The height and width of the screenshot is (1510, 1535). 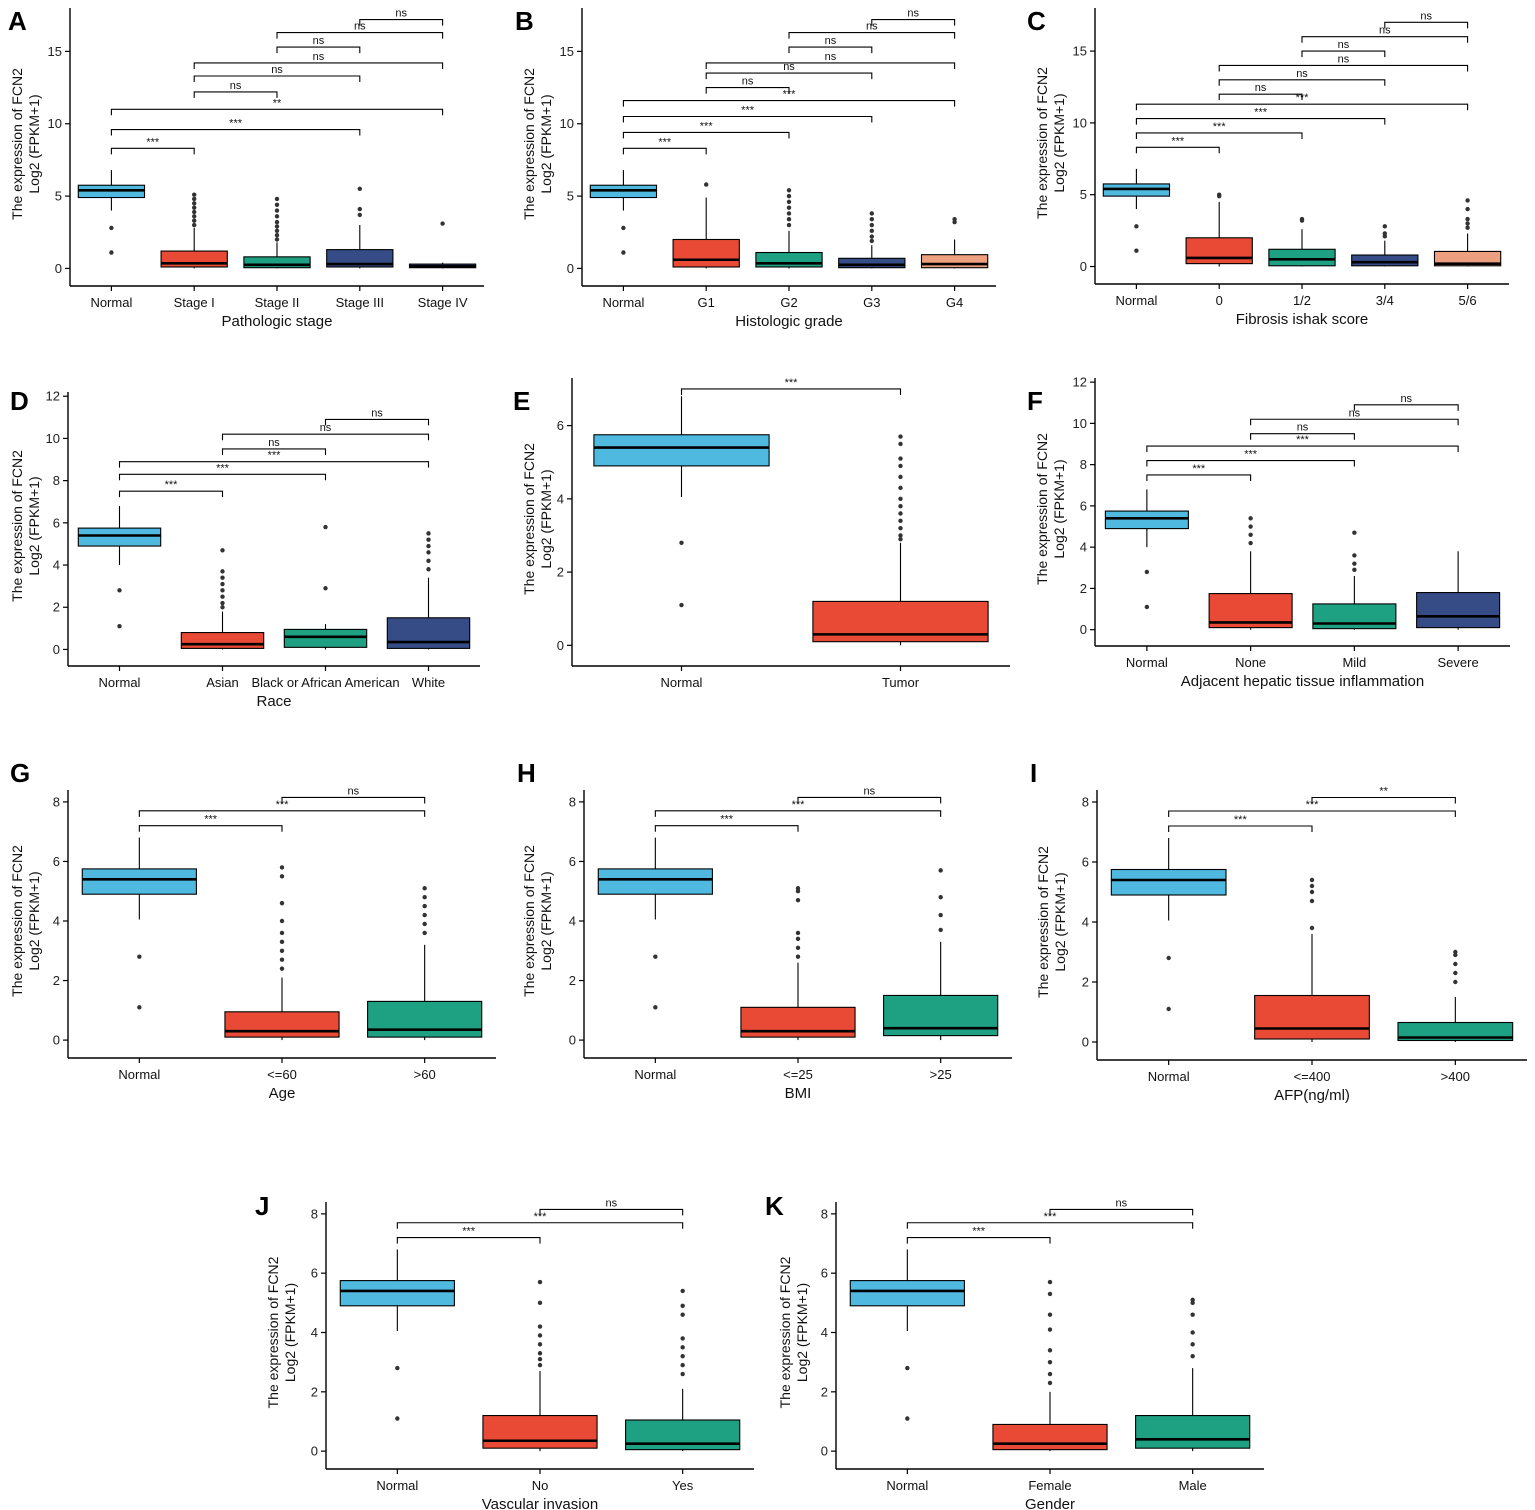 What do you see at coordinates (798, 963) in the screenshot?
I see `box--25` at bounding box center [798, 963].